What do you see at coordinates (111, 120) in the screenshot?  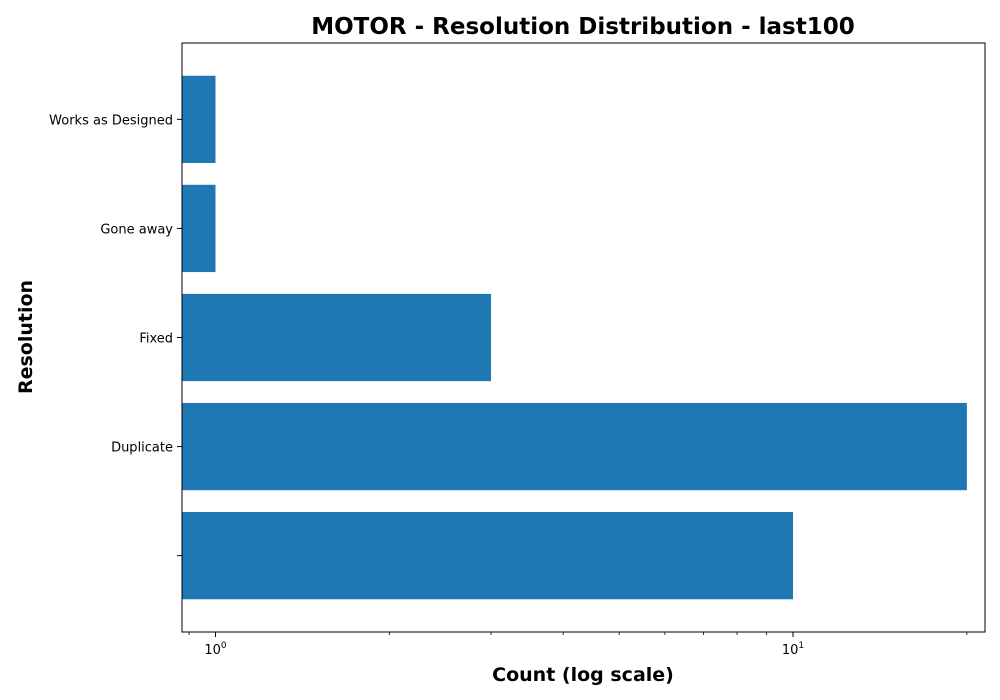 I see `y-tick-label: Works as Designed` at bounding box center [111, 120].